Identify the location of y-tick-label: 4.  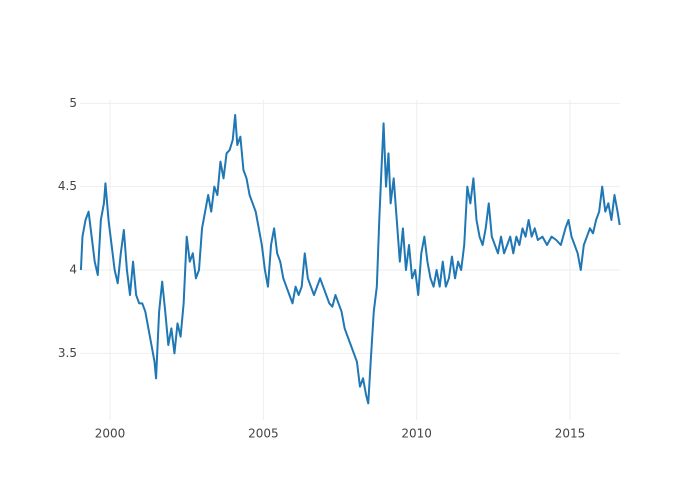
(73, 270).